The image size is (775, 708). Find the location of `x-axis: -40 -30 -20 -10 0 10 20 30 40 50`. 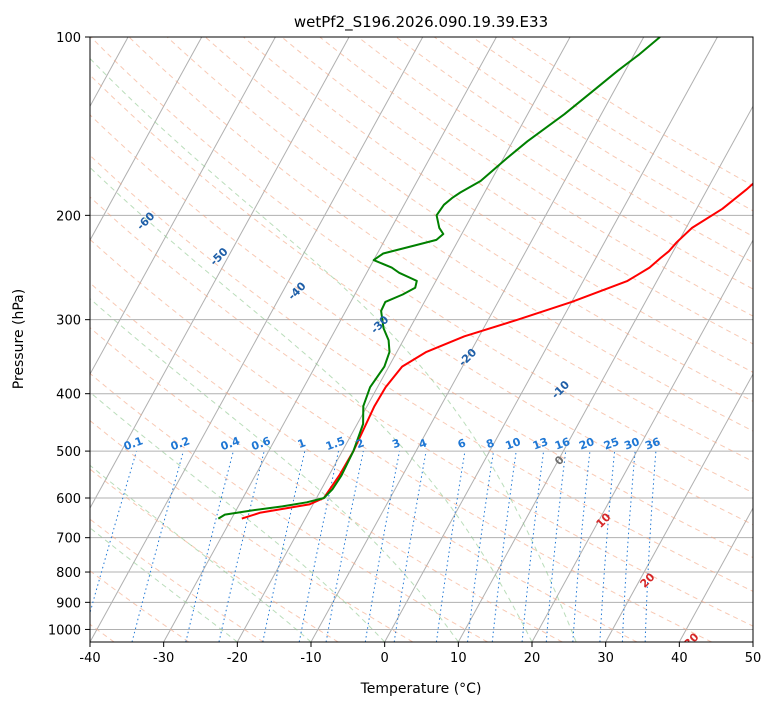

x-axis: -40 -30 -20 -10 0 10 20 30 40 50 is located at coordinates (420, 654).